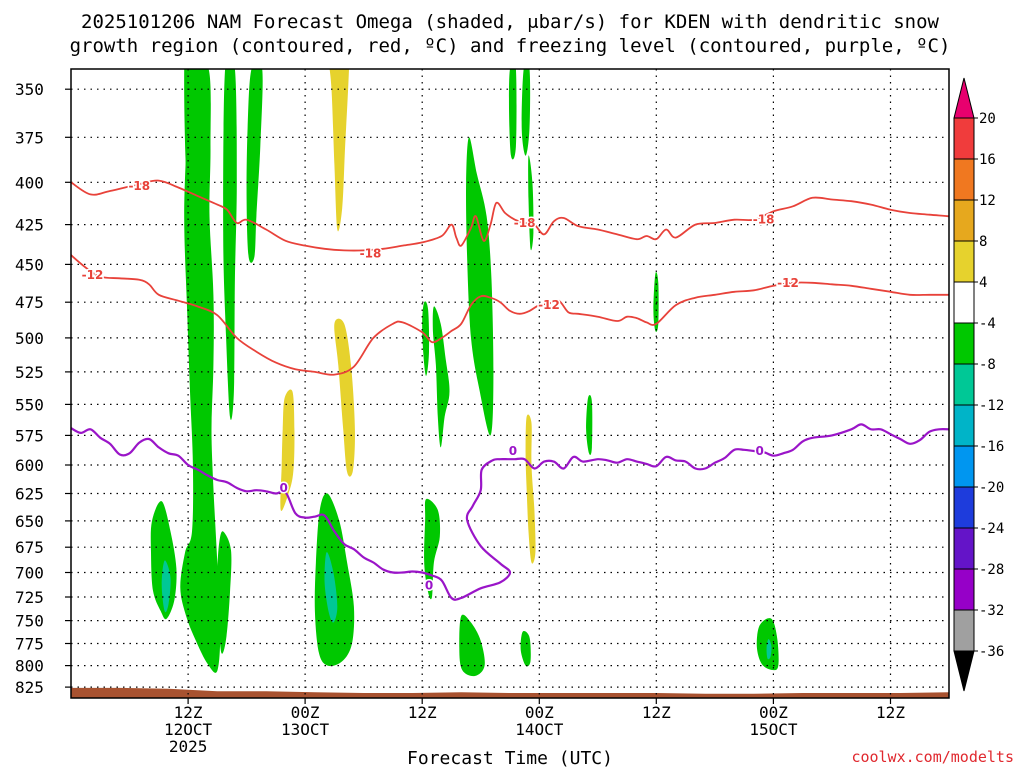 The width and height of the screenshot is (1024, 768). What do you see at coordinates (29, 372) in the screenshot?
I see `y-tick-label: 525` at bounding box center [29, 372].